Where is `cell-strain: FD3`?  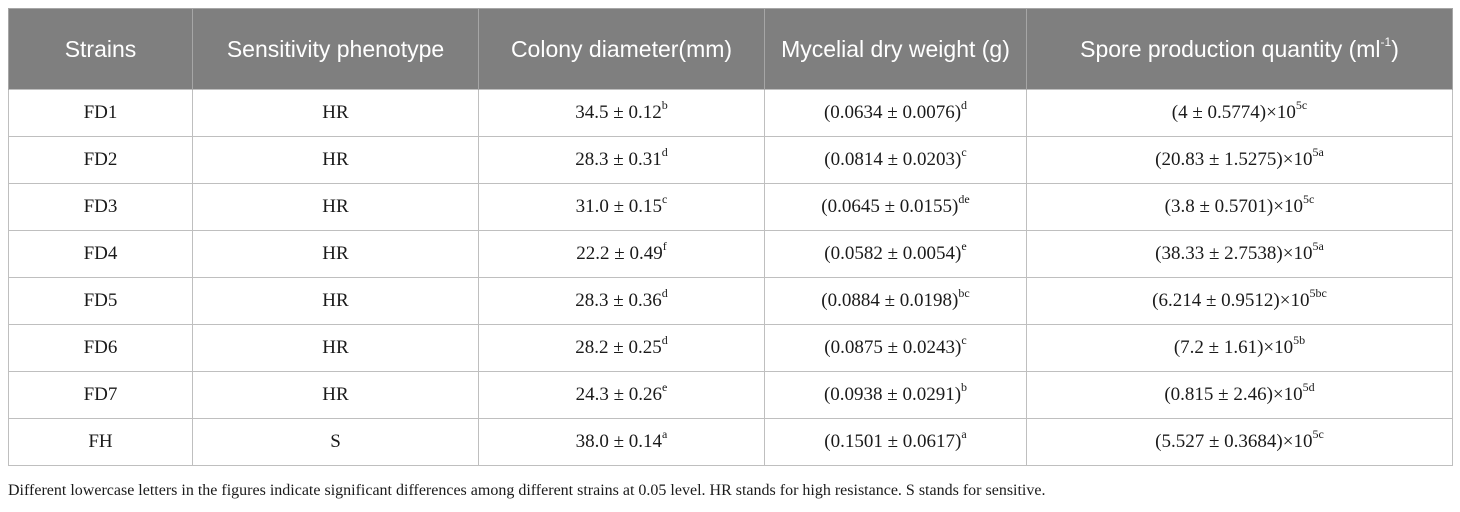 cell-strain: FD3 is located at coordinates (100, 207).